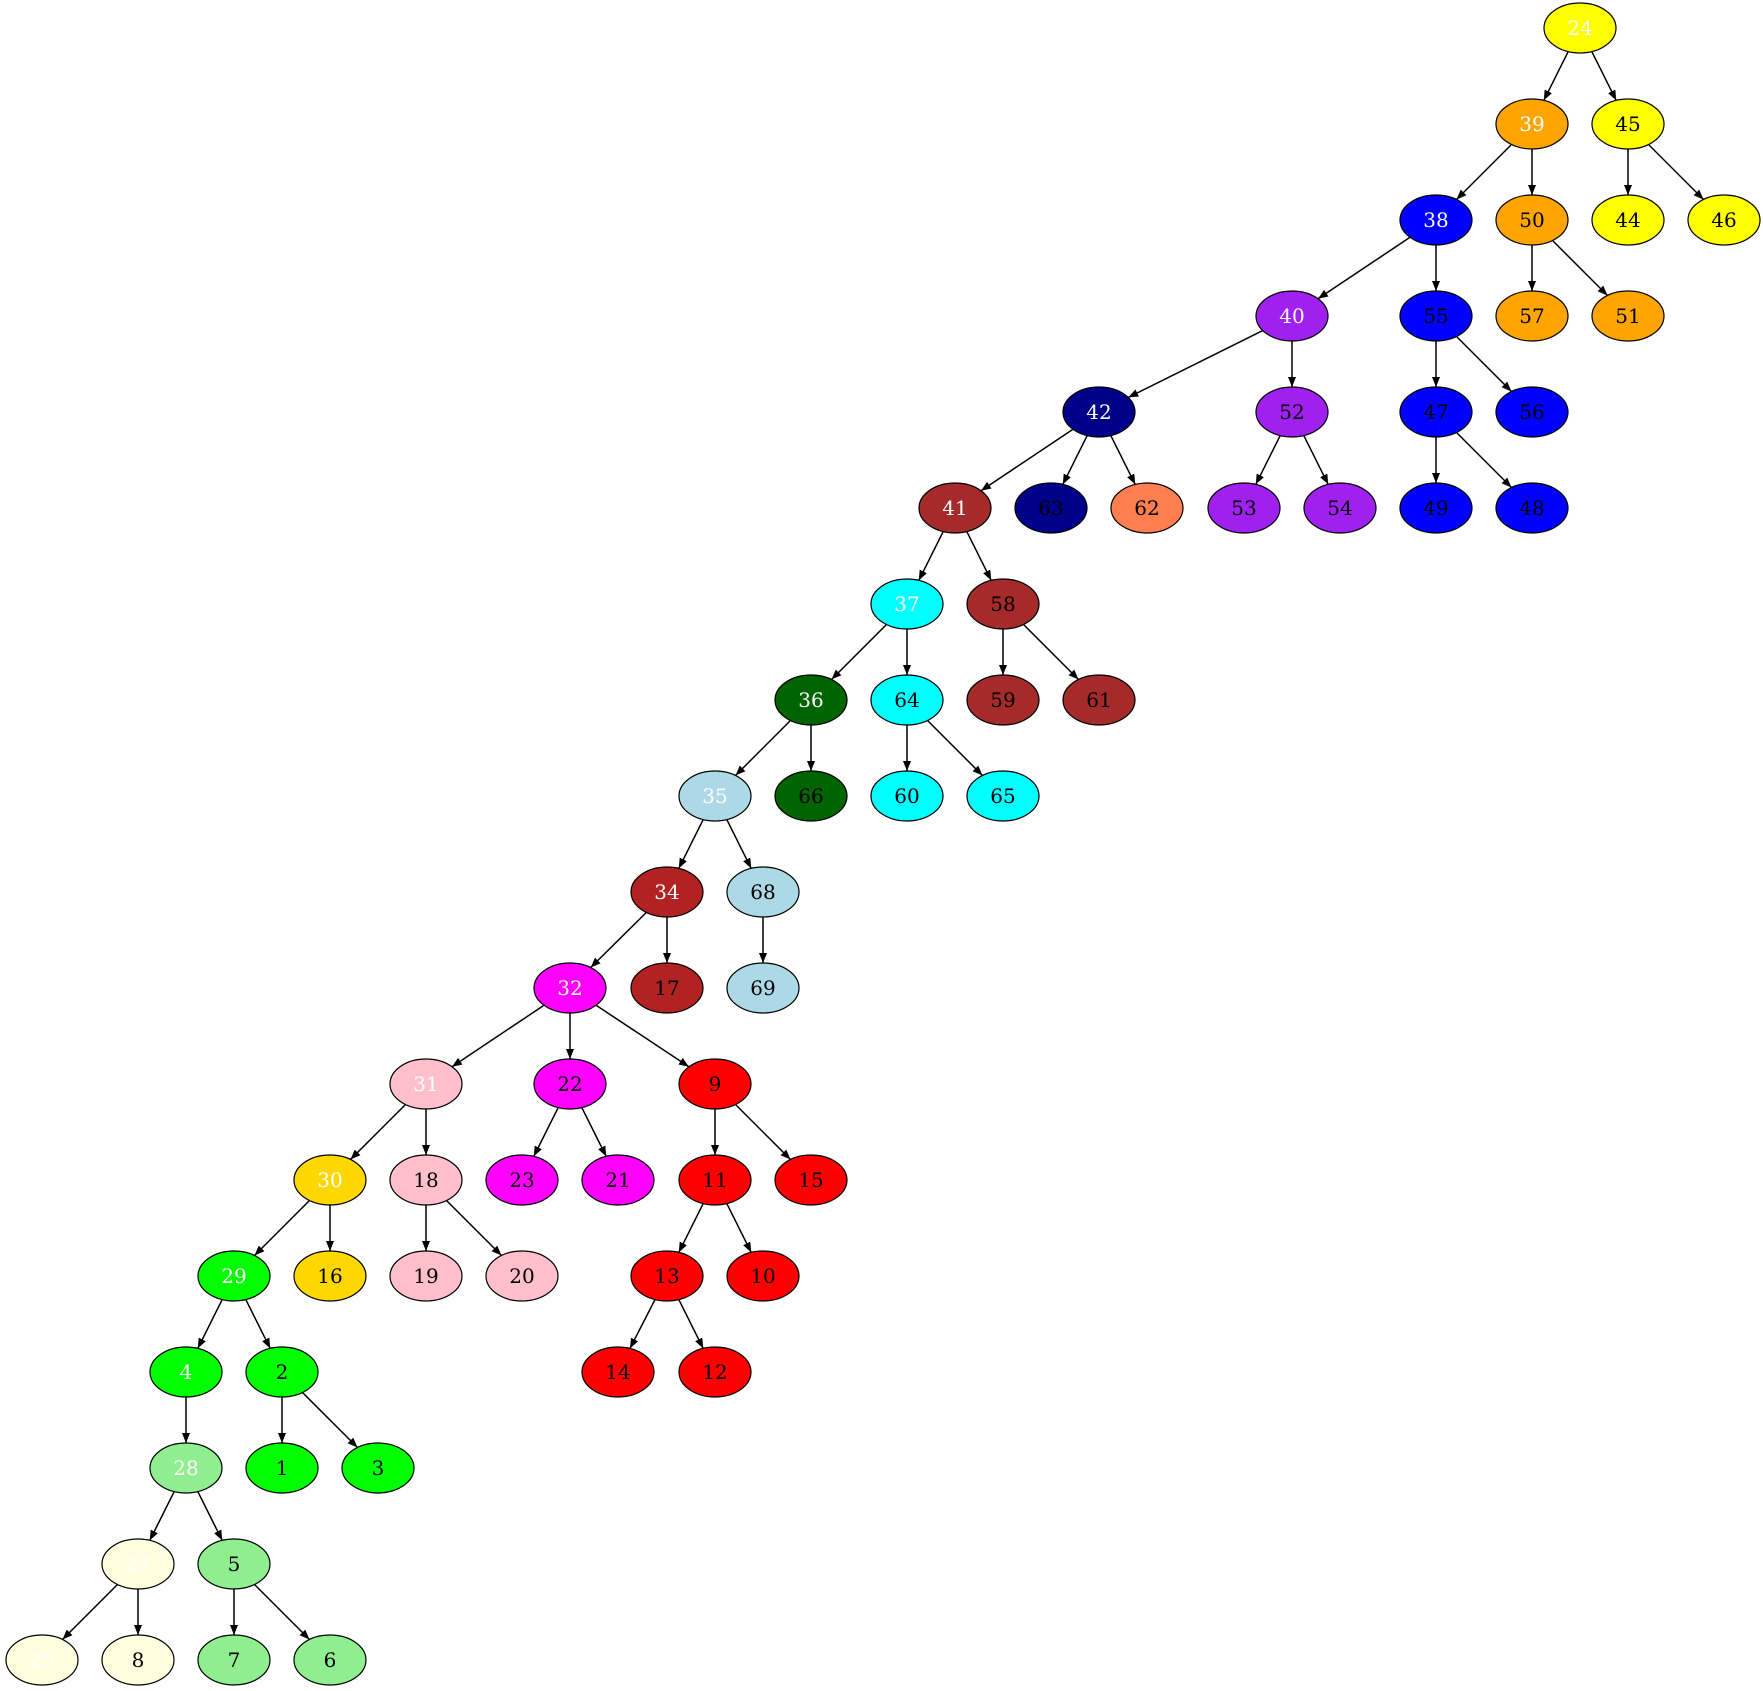  Describe the element at coordinates (618, 1180) in the screenshot. I see `node-21-ellipse` at that location.